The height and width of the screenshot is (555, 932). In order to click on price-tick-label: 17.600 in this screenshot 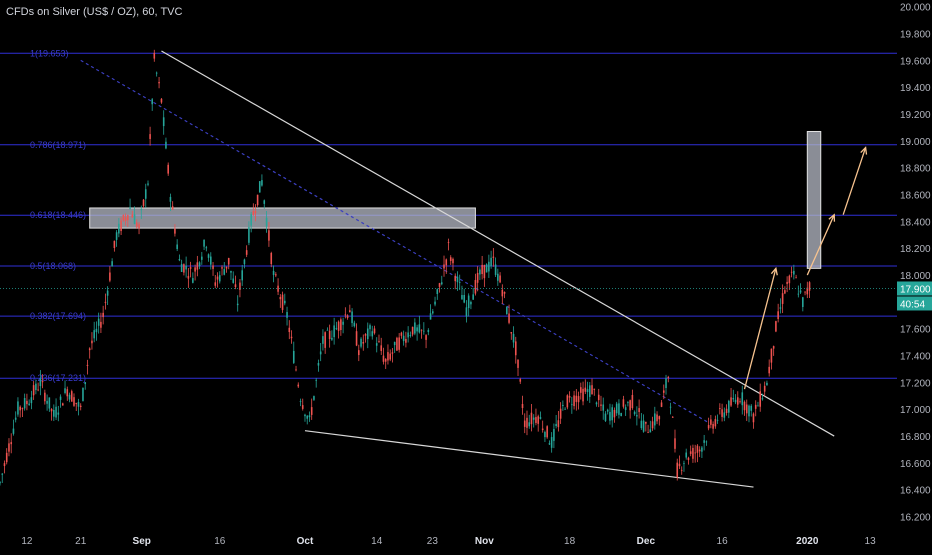, I will do `click(915, 330)`.